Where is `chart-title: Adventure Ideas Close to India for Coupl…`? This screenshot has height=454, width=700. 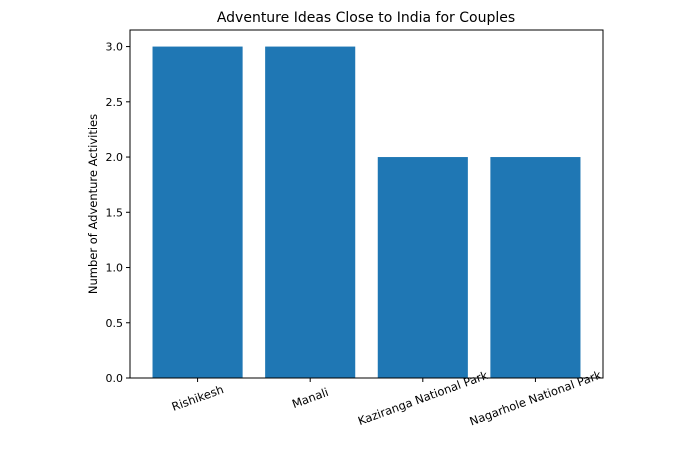 chart-title: Adventure Ideas Close to India for Coupl… is located at coordinates (366, 18).